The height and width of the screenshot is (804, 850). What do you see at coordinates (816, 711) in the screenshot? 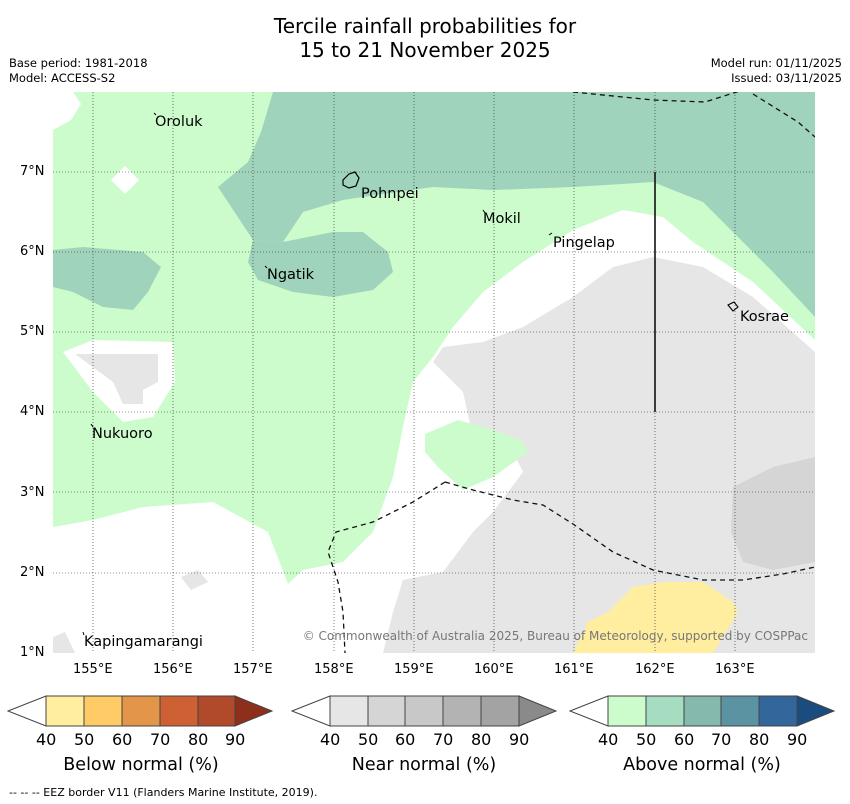
I see `above-normal-upper-arrow` at bounding box center [816, 711].